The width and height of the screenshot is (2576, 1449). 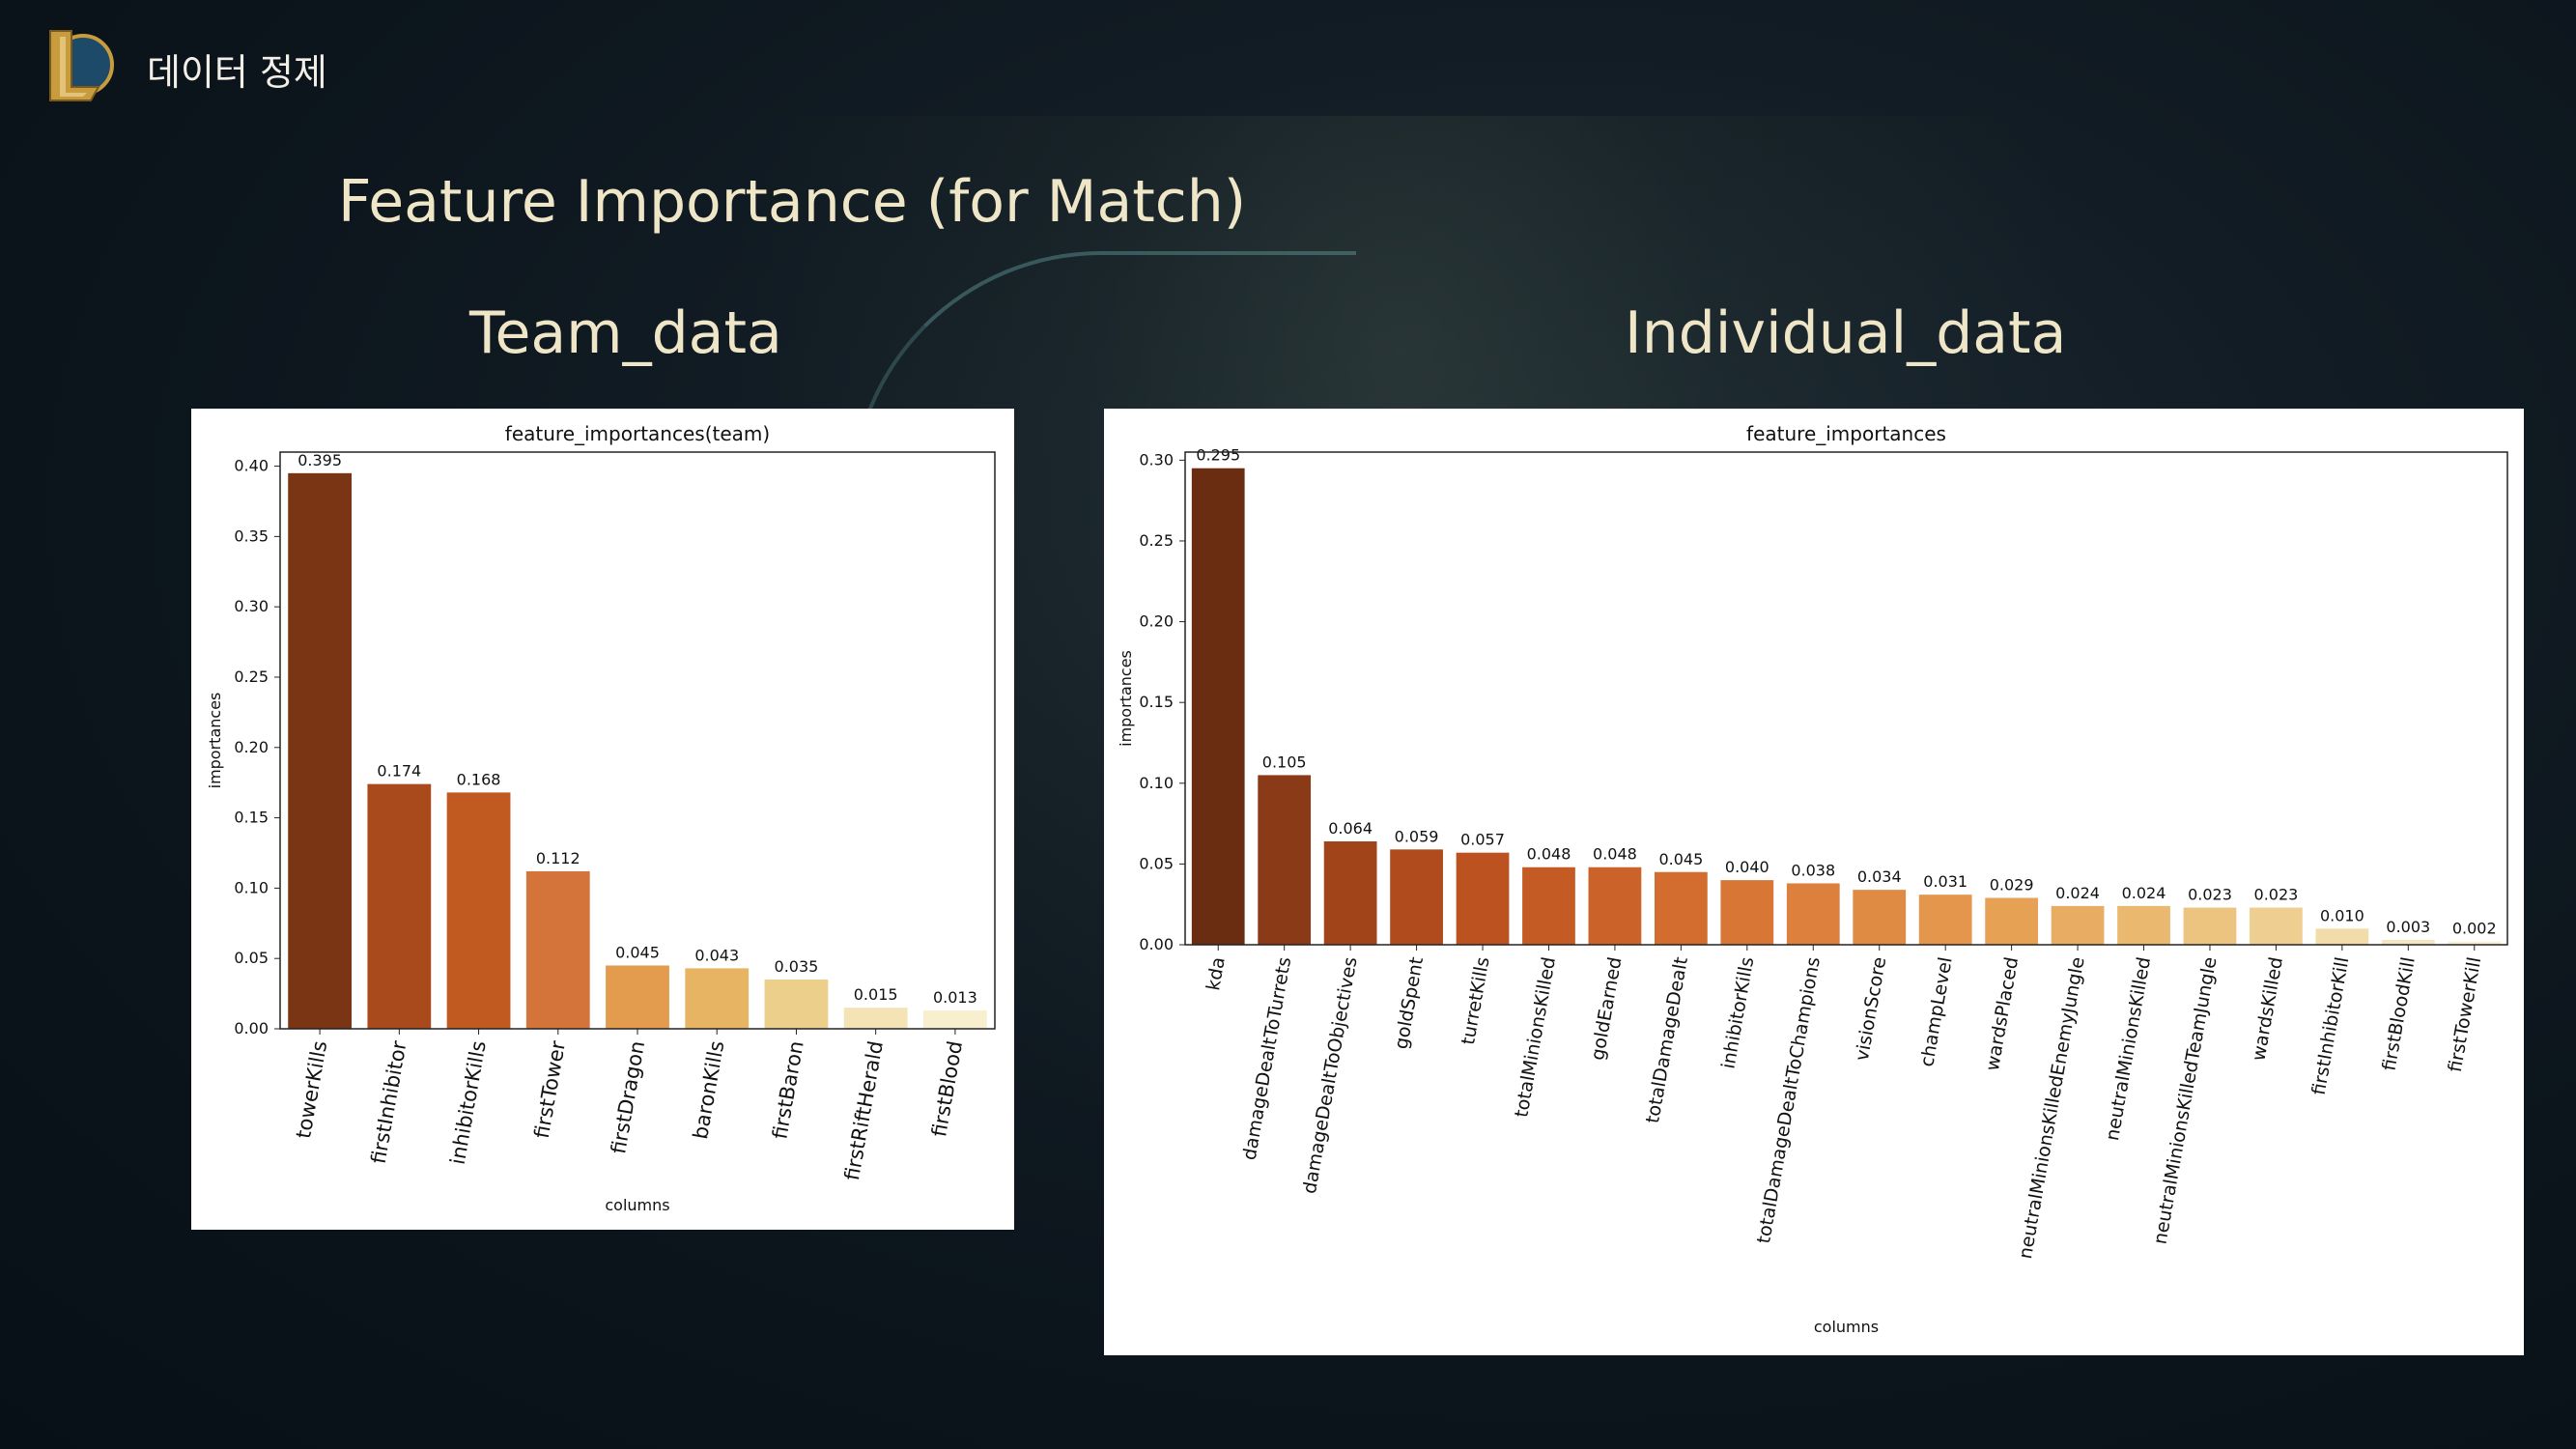 What do you see at coordinates (797, 966) in the screenshot?
I see `bar-value-label: 0.035` at bounding box center [797, 966].